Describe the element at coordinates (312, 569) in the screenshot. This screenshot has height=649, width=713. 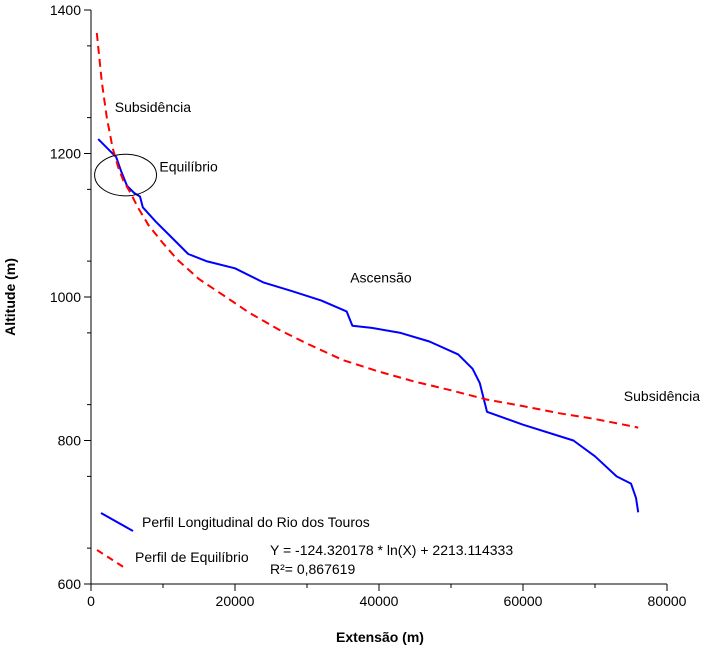
I see `r-squared-label: R²= 0,867619` at that location.